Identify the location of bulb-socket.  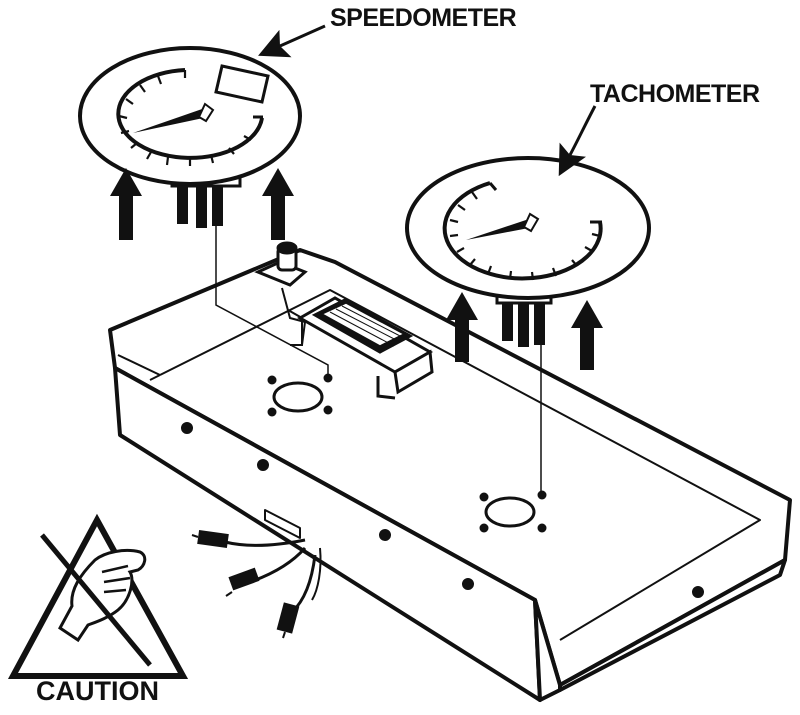
(281, 293).